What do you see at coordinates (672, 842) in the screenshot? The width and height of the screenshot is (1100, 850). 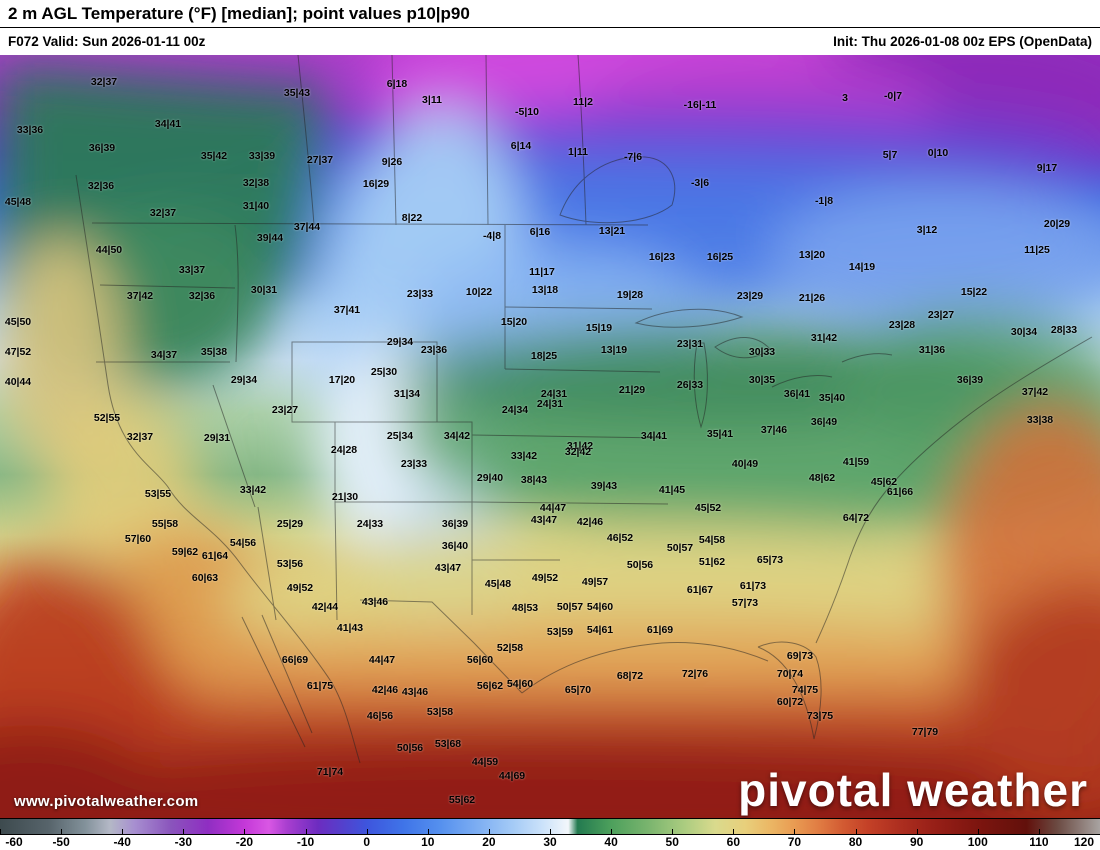 I see `colorbar-tick-label: 50` at bounding box center [672, 842].